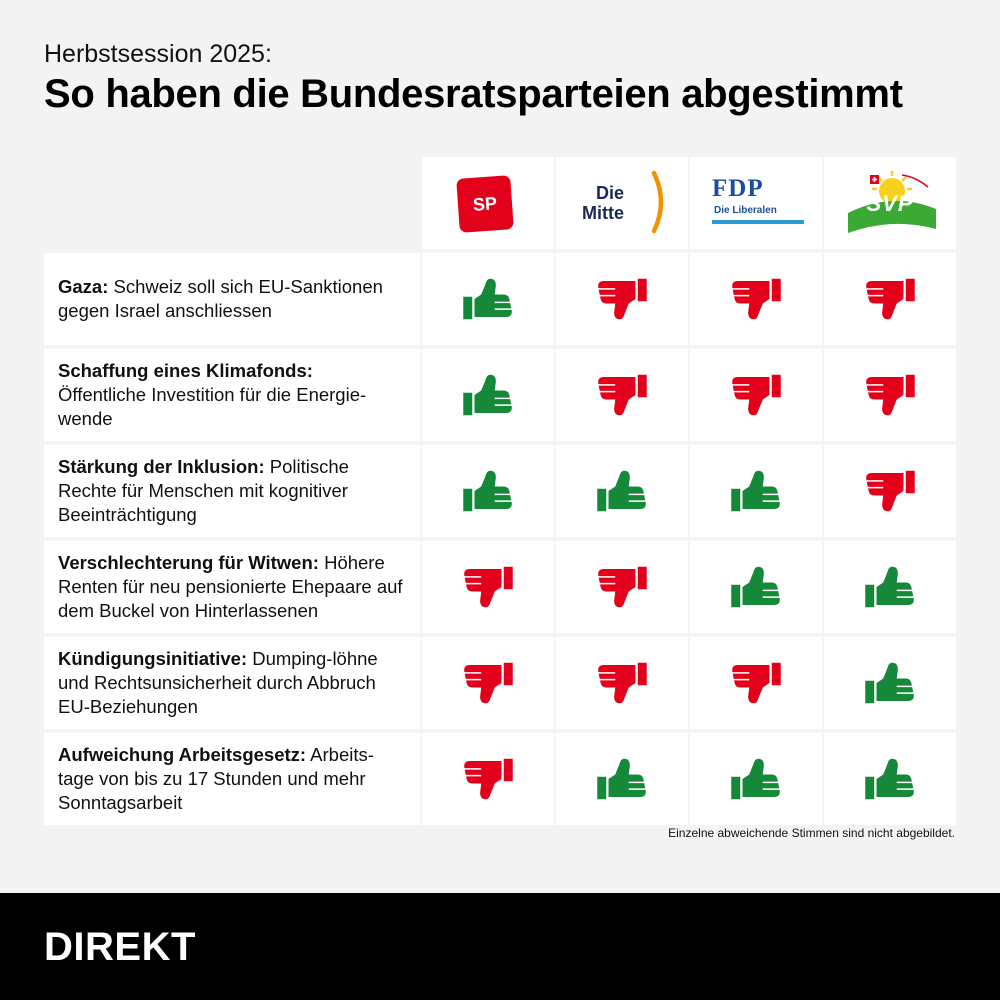  I want to click on row-label-bold: Schaffung eines Klimafonds:, so click(185, 370).